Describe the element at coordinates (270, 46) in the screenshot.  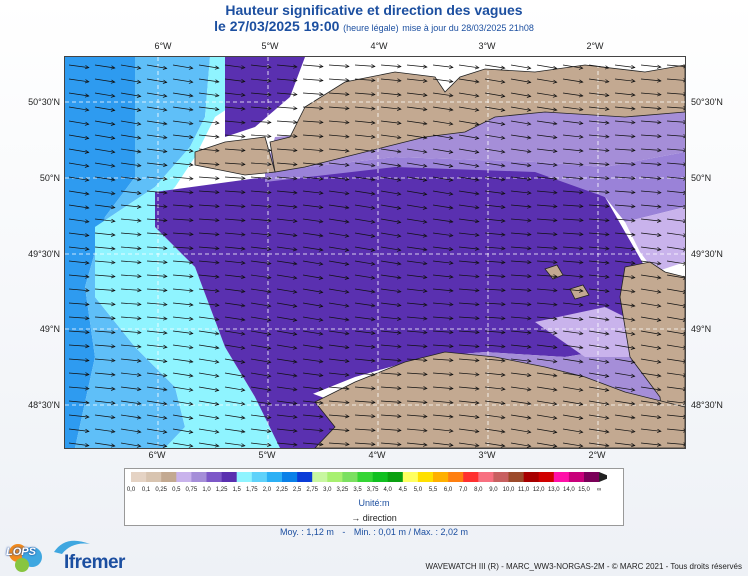
I see `lon-tick-top: 5°W` at that location.